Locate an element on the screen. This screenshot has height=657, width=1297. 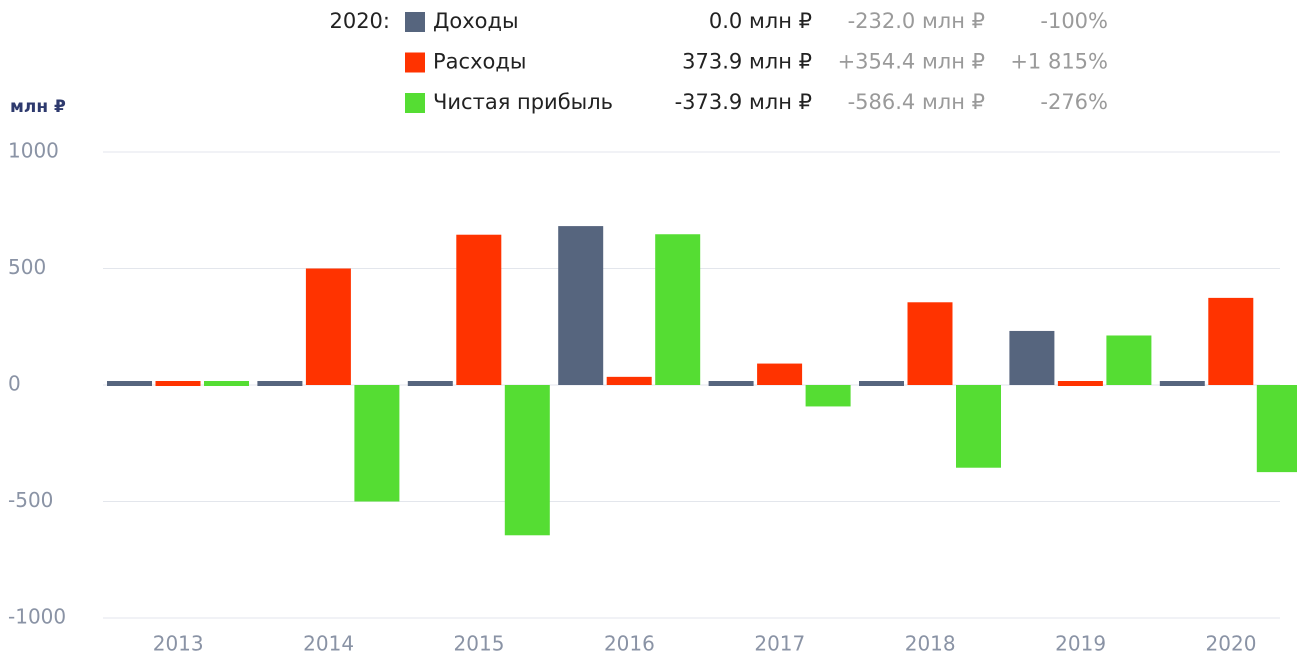
legend-pct: +1 815% is located at coordinates (1059, 62).